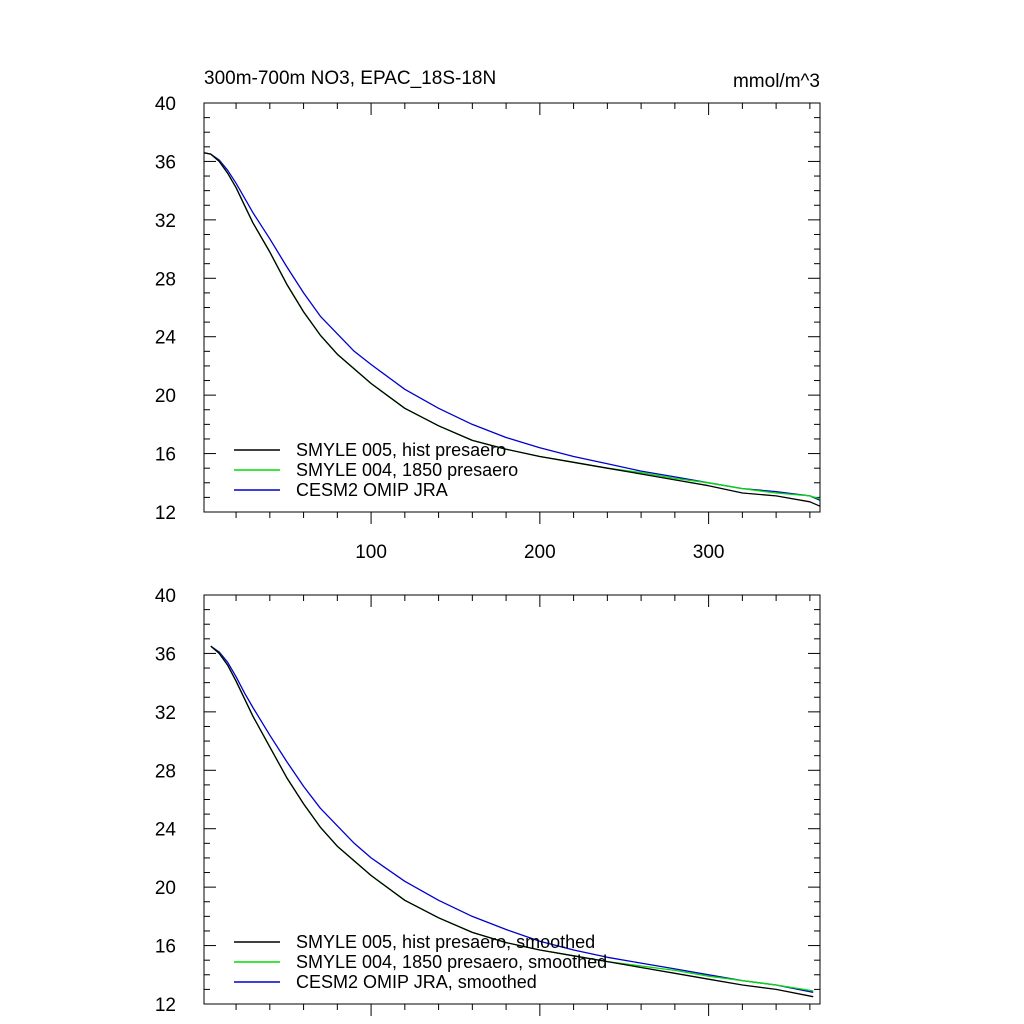 The image size is (1024, 1024). Describe the element at coordinates (445, 942) in the screenshot. I see `legend-label: SMYLE 005, hist presaero, smoothed` at that location.